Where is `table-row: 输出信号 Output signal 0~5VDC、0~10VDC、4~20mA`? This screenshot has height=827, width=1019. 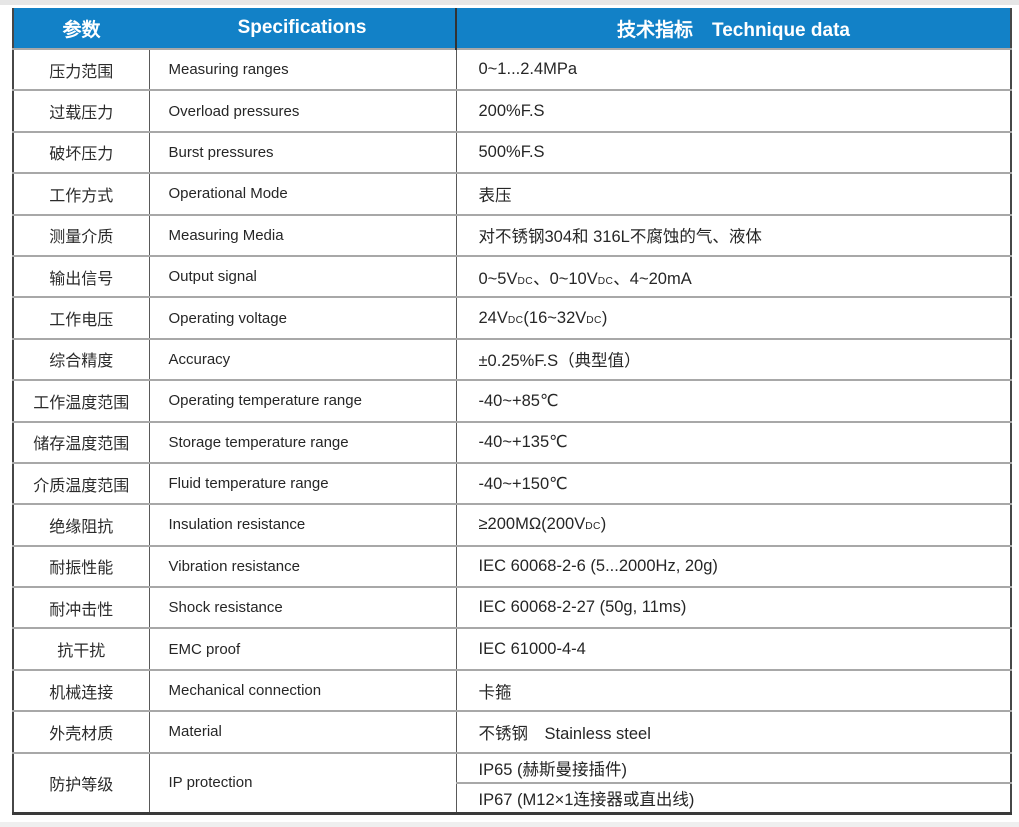 table-row: 输出信号 Output signal 0~5VDC、0~10VDC、4~20mA is located at coordinates (512, 276).